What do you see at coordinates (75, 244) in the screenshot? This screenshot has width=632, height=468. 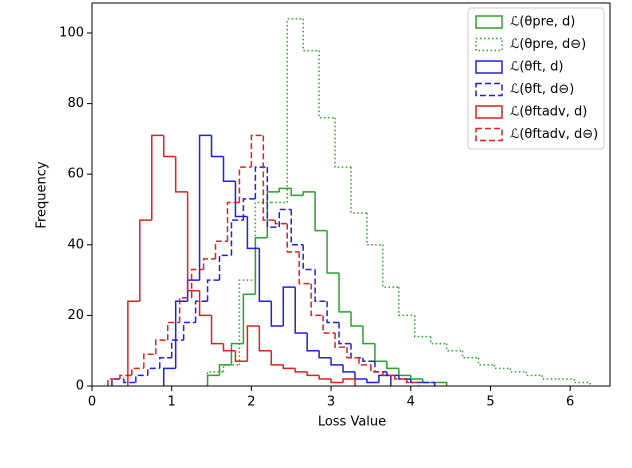 I see `y-tick-label: 40` at bounding box center [75, 244].